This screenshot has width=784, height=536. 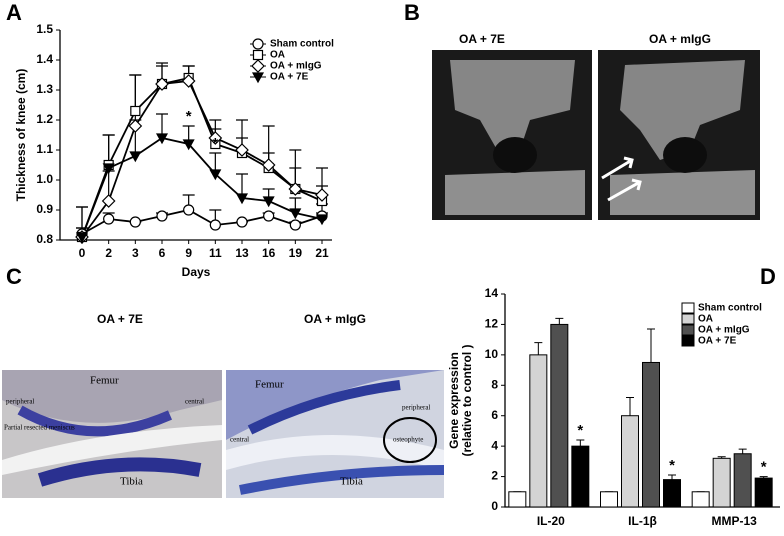 What do you see at coordinates (408, 440) in the screenshot?
I see `image-text: osteophyte` at bounding box center [408, 440].